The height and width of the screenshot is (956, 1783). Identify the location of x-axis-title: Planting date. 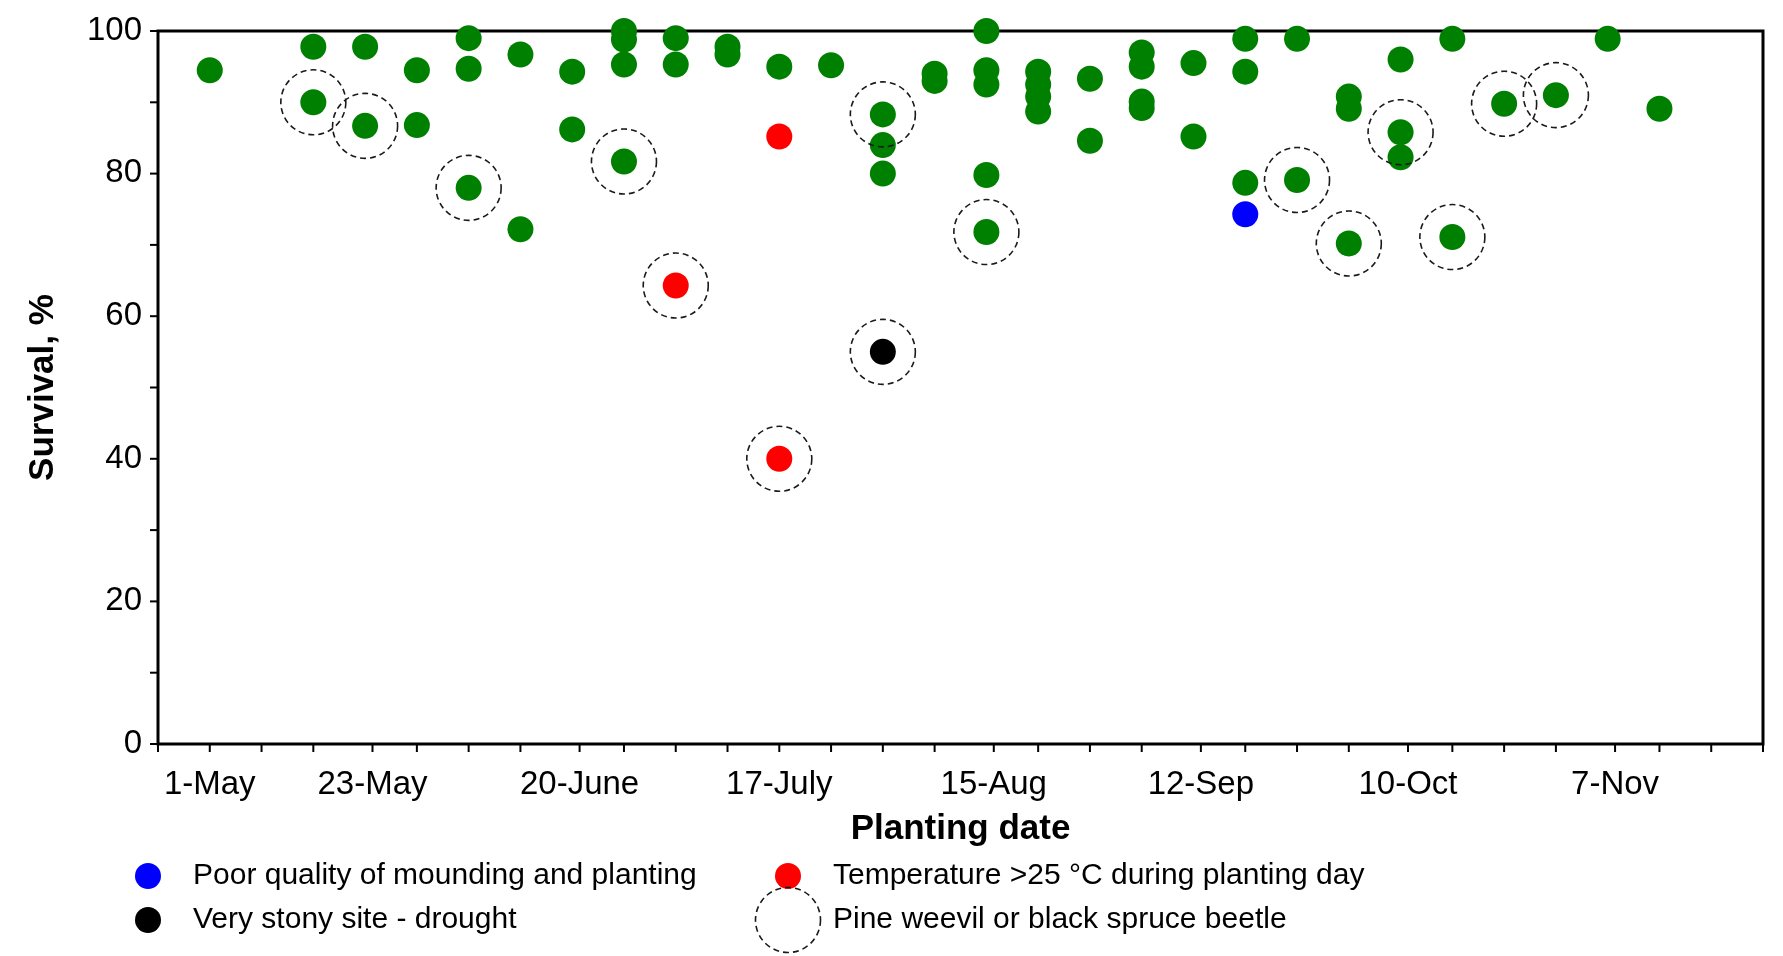
(960, 826).